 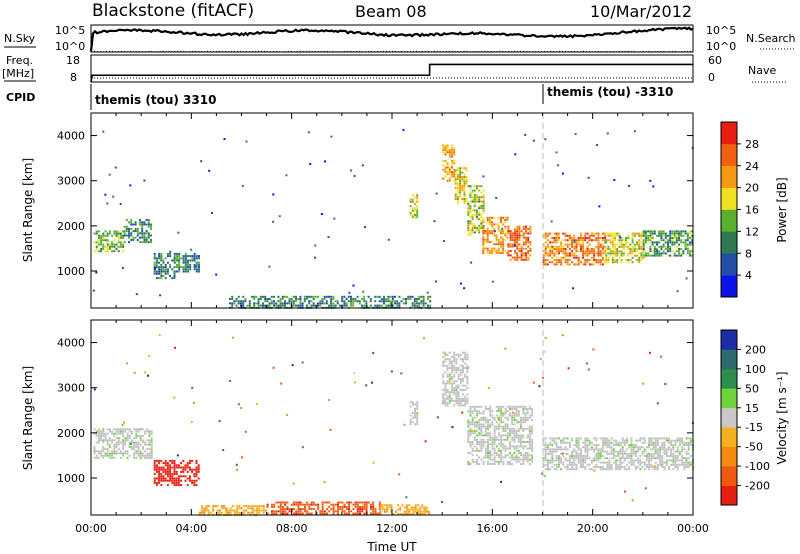 I want to click on freq-tick-bottom: 8, so click(x=73, y=77).